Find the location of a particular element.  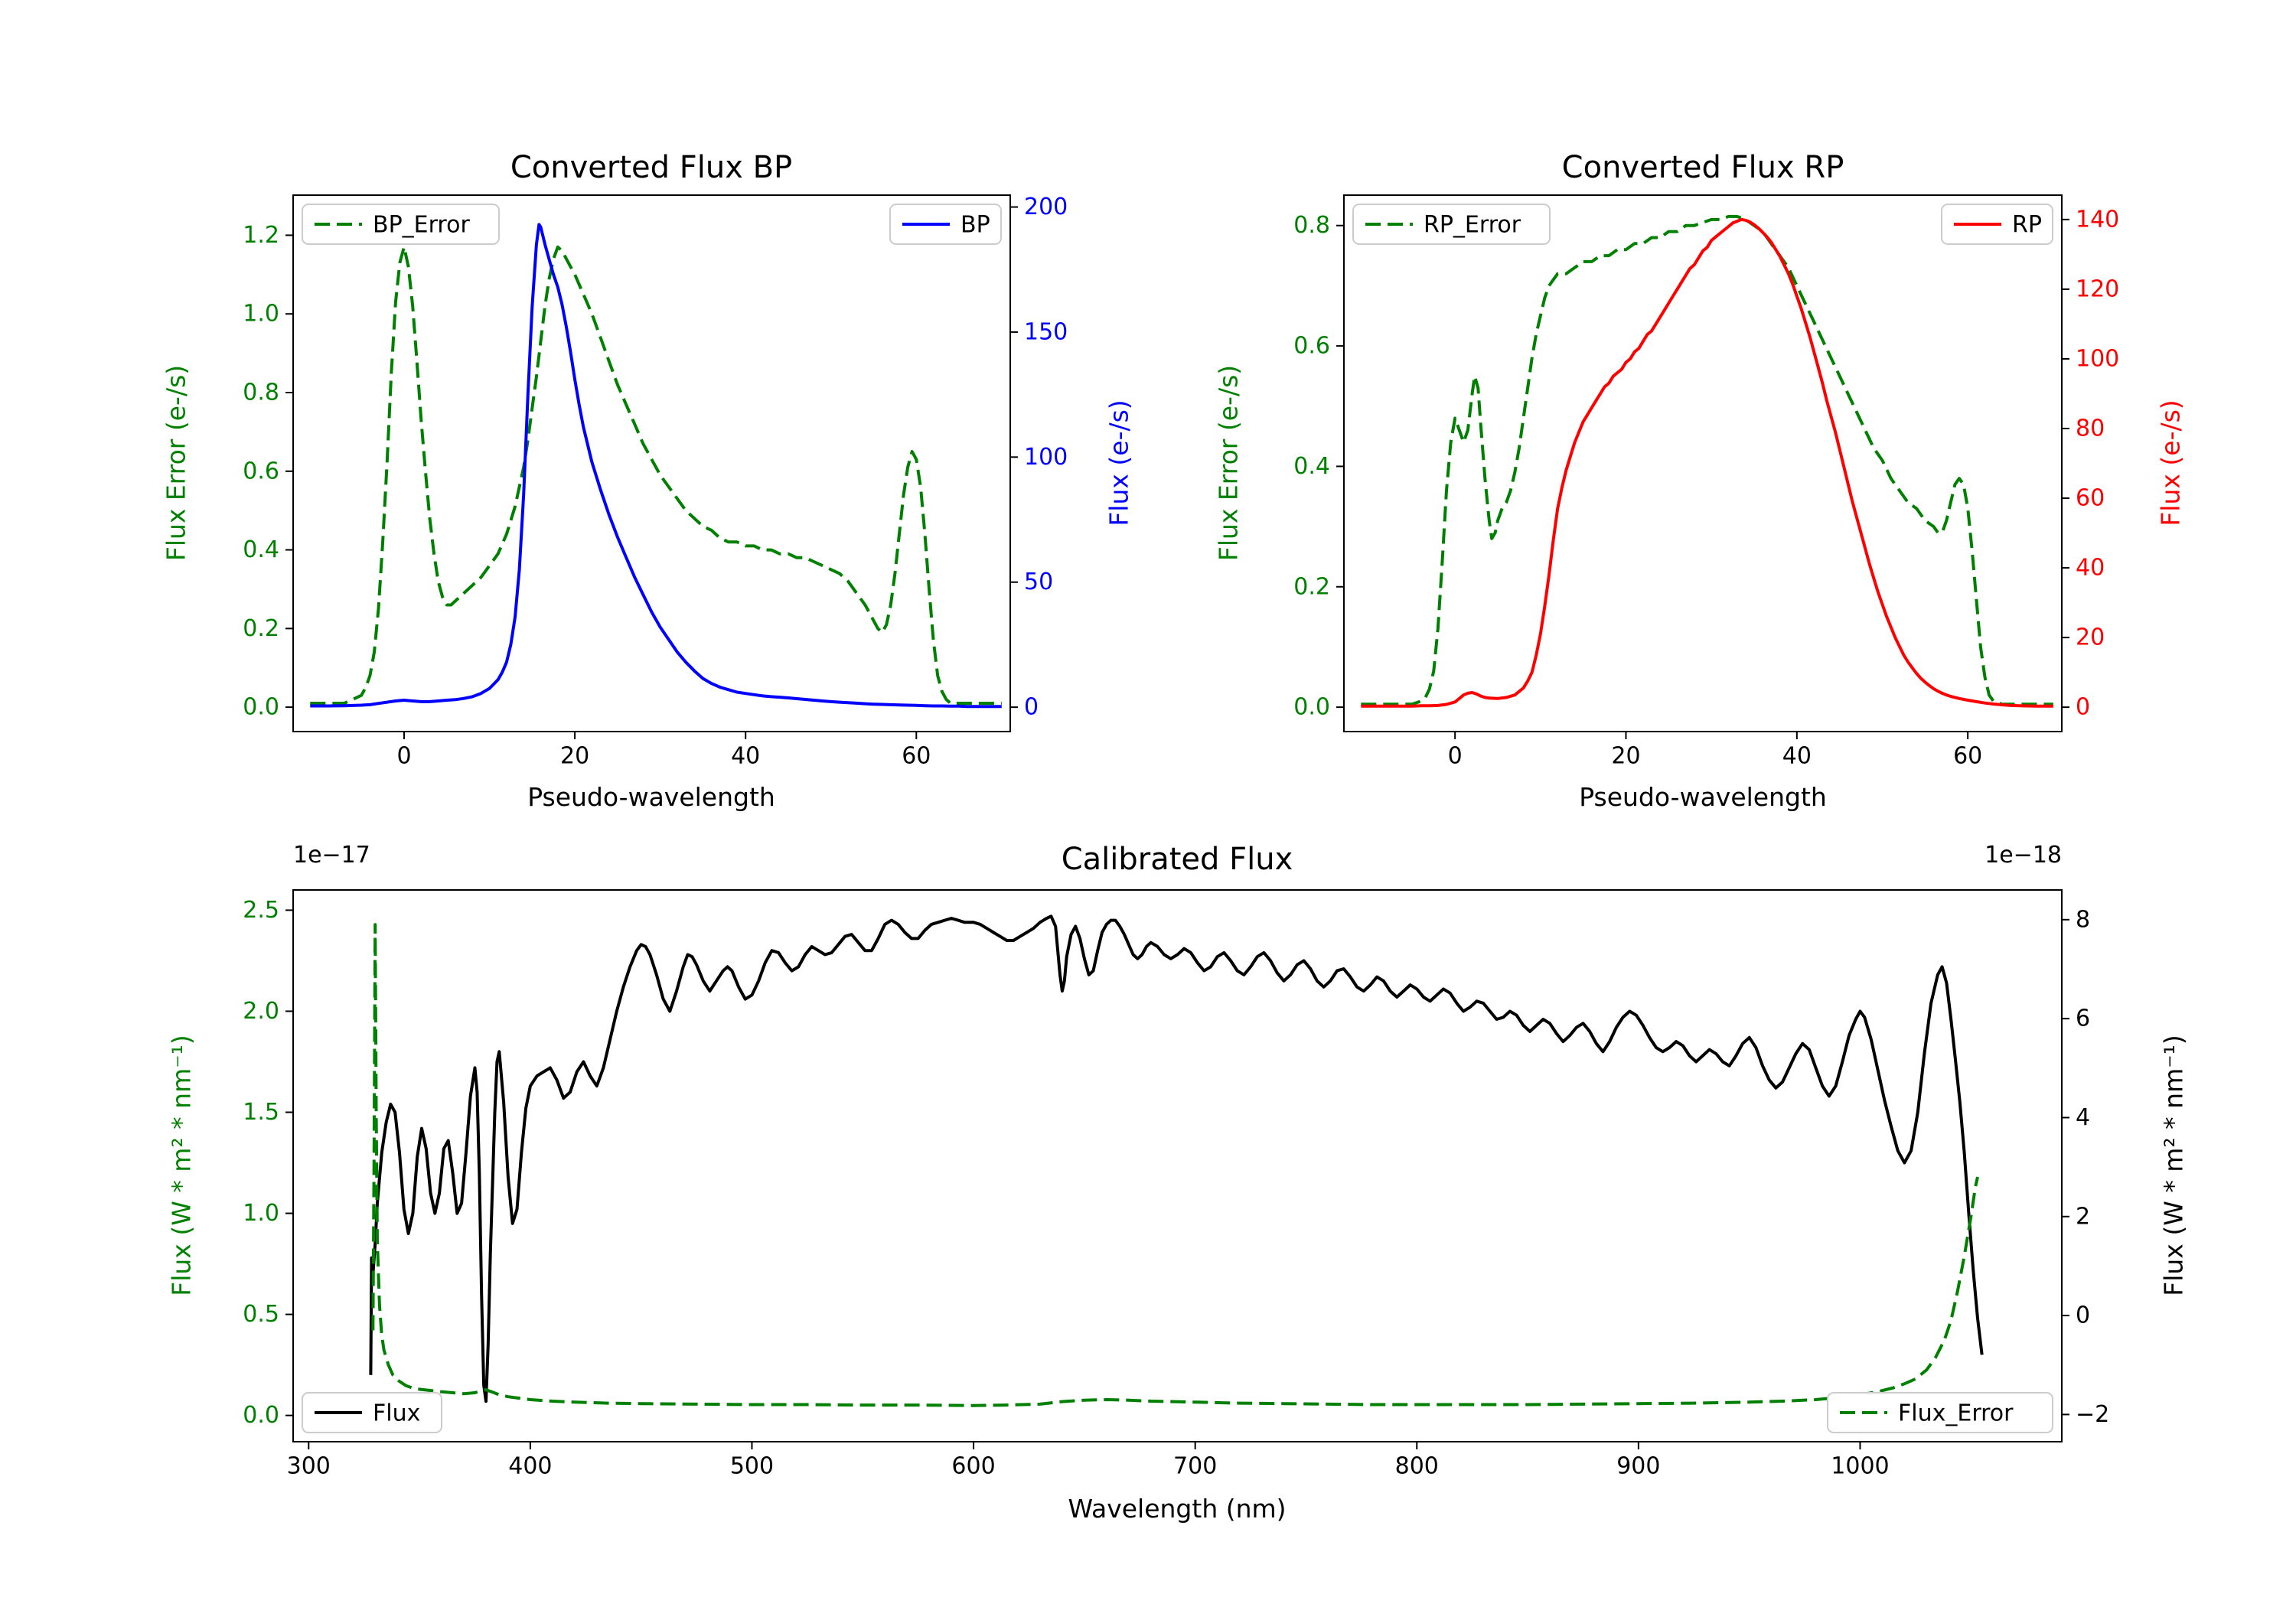

y-tick-label-right: 80 is located at coordinates (2090, 429).